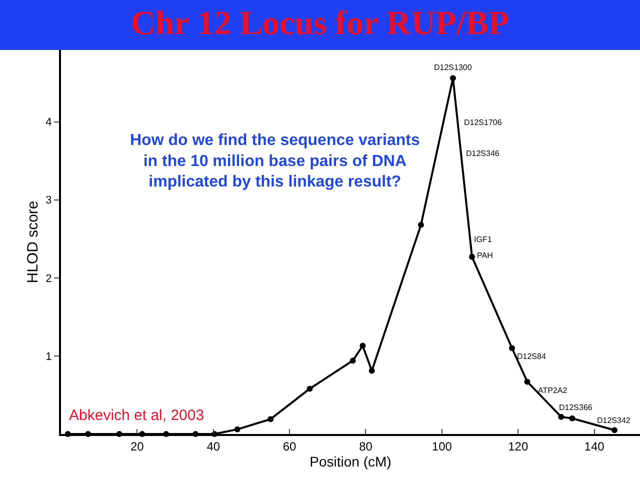  What do you see at coordinates (49, 122) in the screenshot?
I see `y-tick-label: 4` at bounding box center [49, 122].